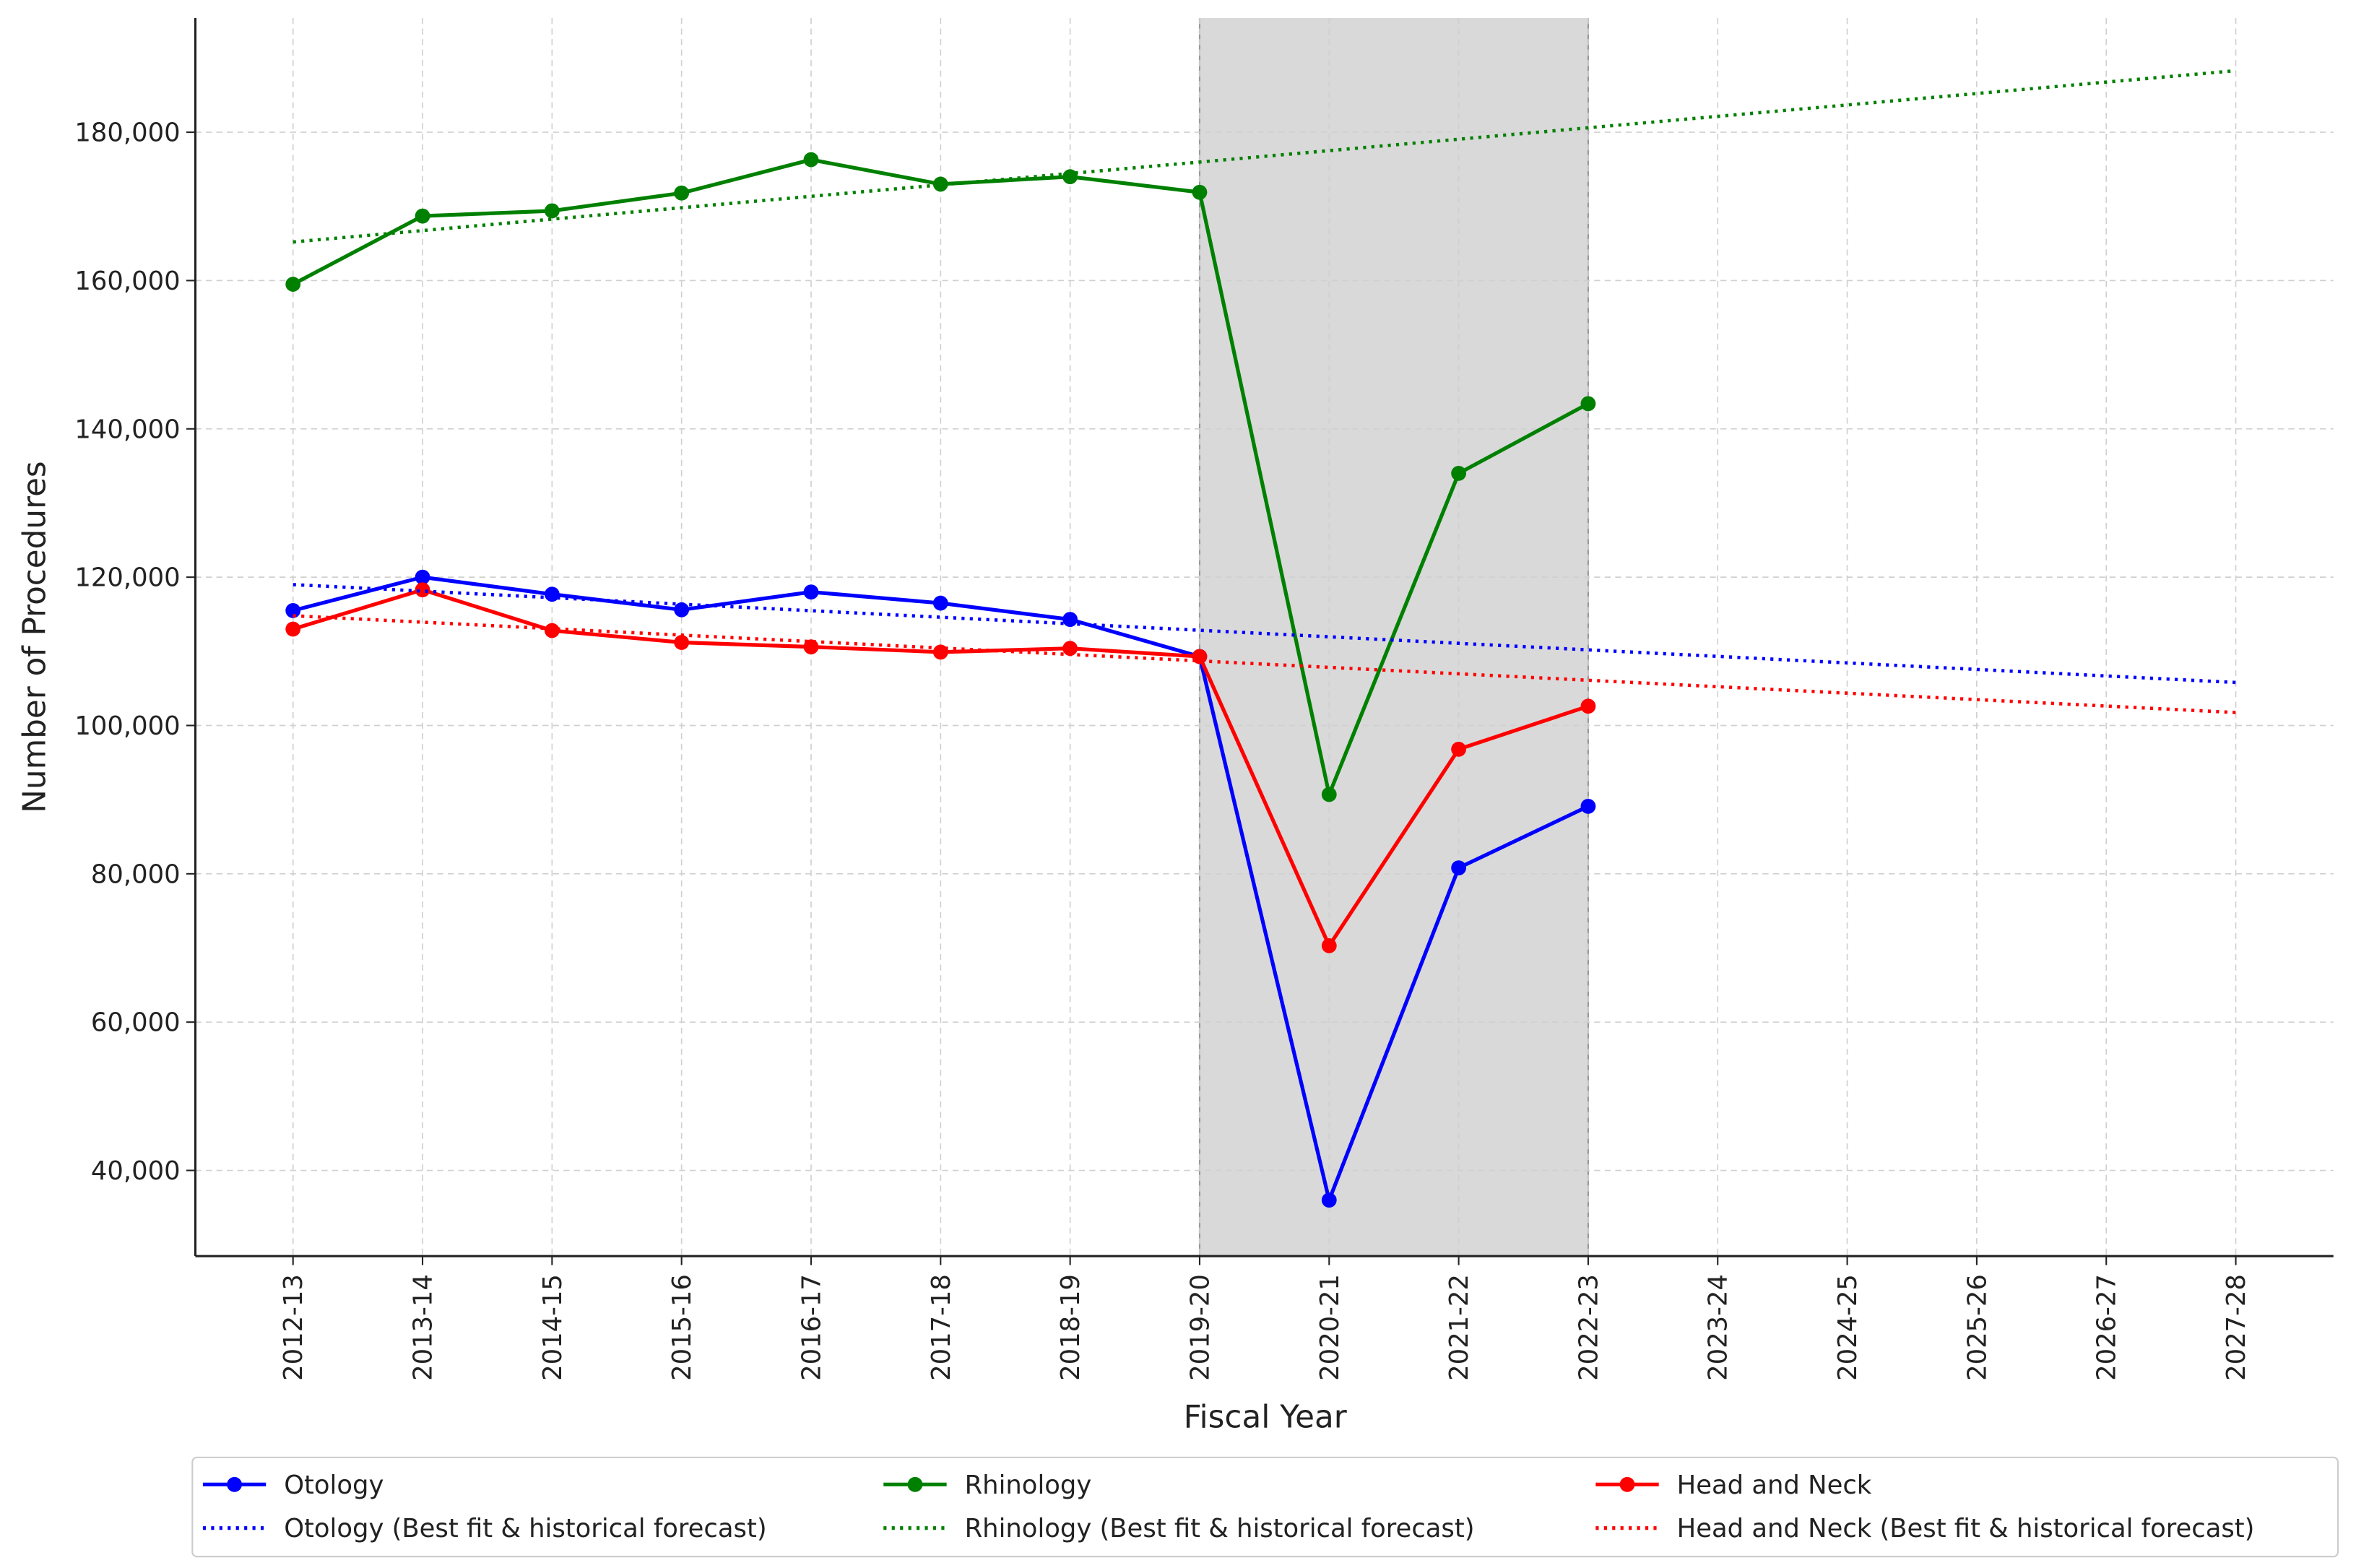 The width and height of the screenshot is (2356, 1568). Describe the element at coordinates (1330, 1327) in the screenshot. I see `x-tick-label: 2020-21` at that location.